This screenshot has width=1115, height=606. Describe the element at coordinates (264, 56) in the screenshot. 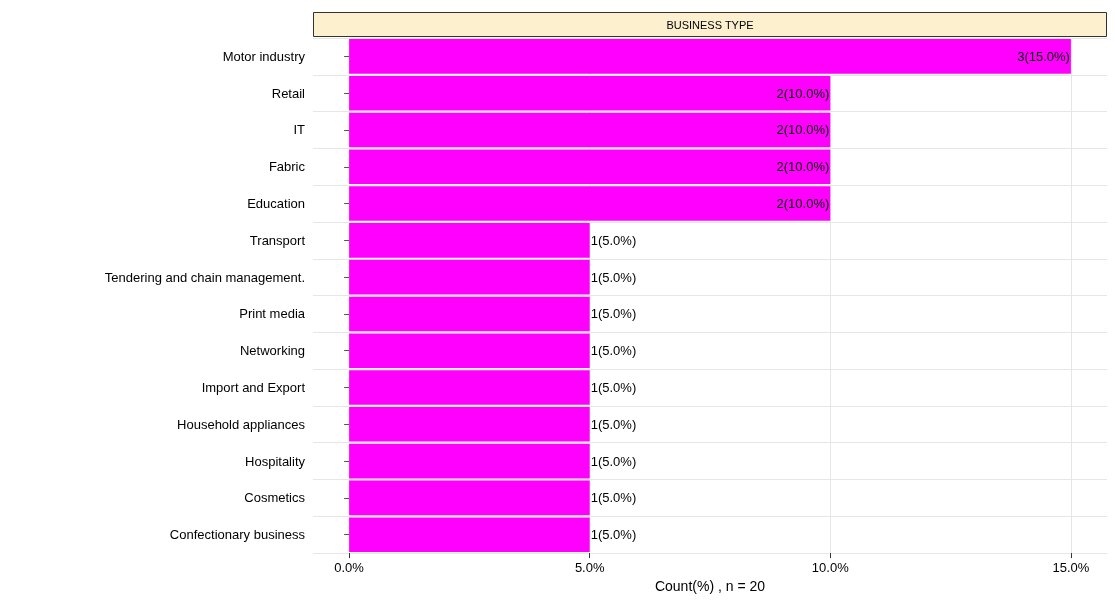

I see `y-tick-label: Motor industry` at that location.